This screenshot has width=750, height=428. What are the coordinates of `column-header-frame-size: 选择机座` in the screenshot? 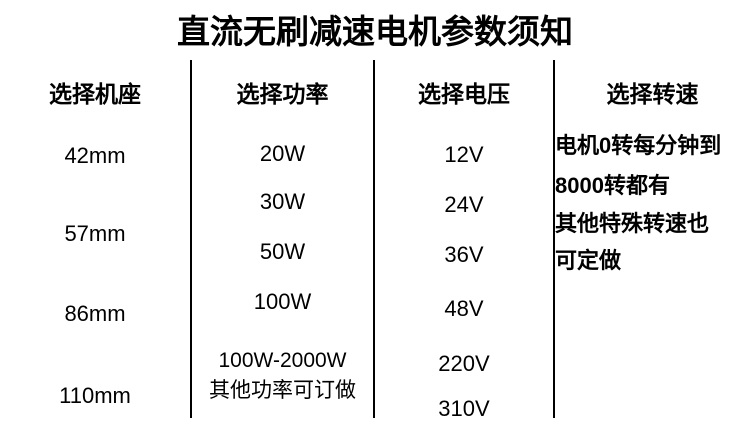 It's located at (95, 94).